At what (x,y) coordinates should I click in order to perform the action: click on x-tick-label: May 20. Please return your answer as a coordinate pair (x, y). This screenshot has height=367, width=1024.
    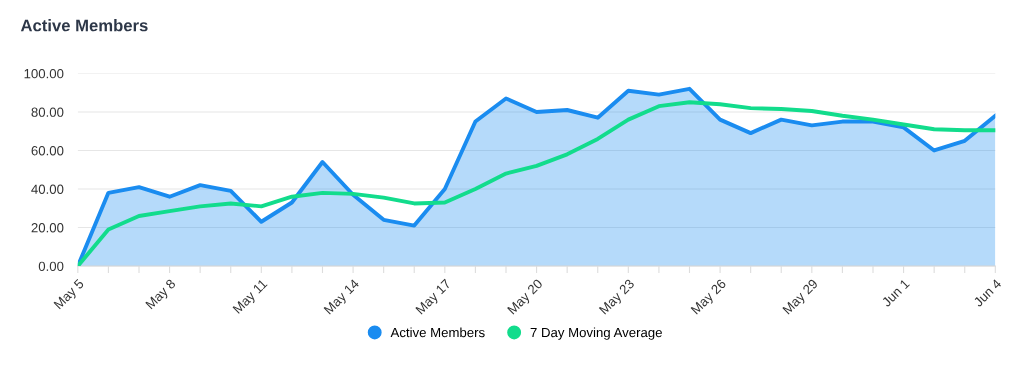
    Looking at the image, I should click on (525, 297).